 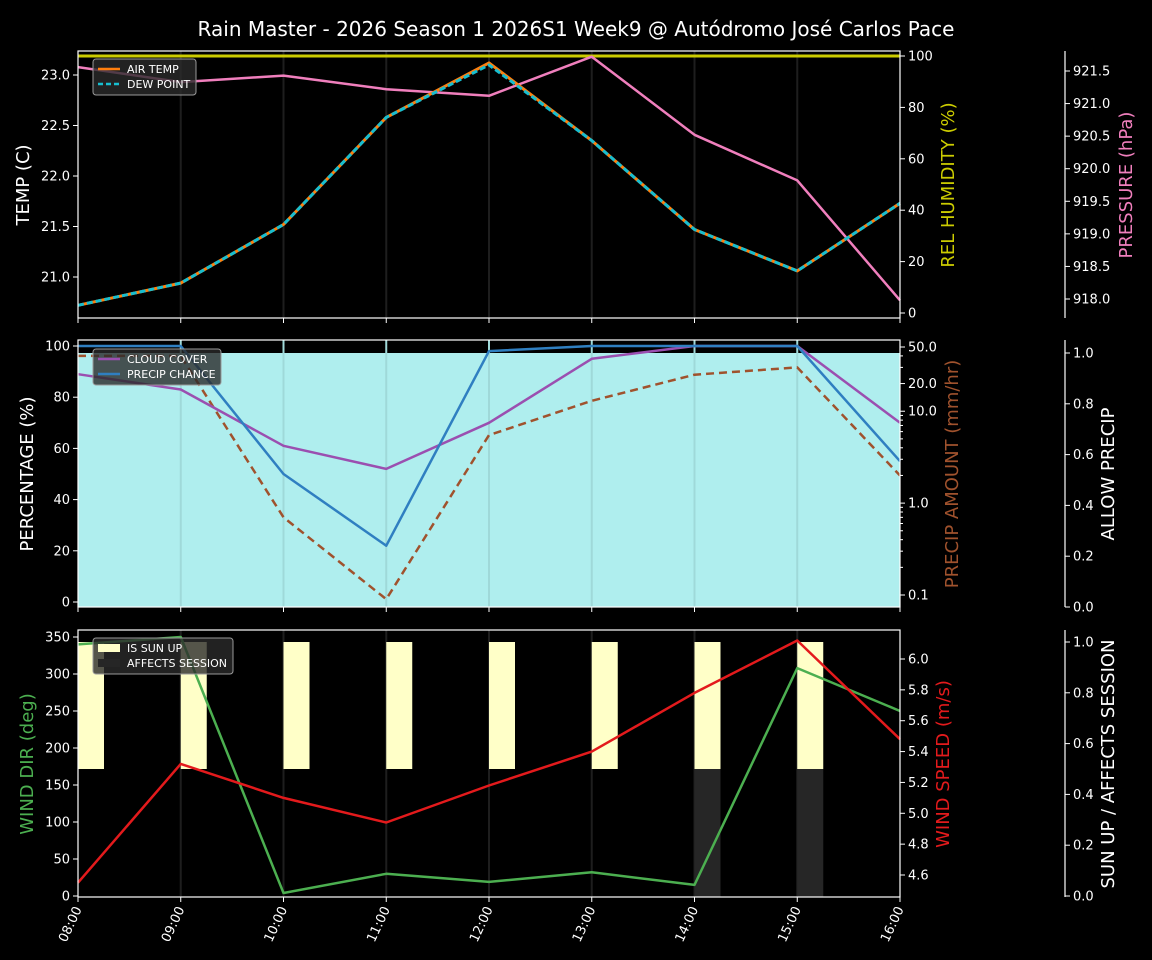 I want to click on tick-label: 200, so click(x=57, y=749).